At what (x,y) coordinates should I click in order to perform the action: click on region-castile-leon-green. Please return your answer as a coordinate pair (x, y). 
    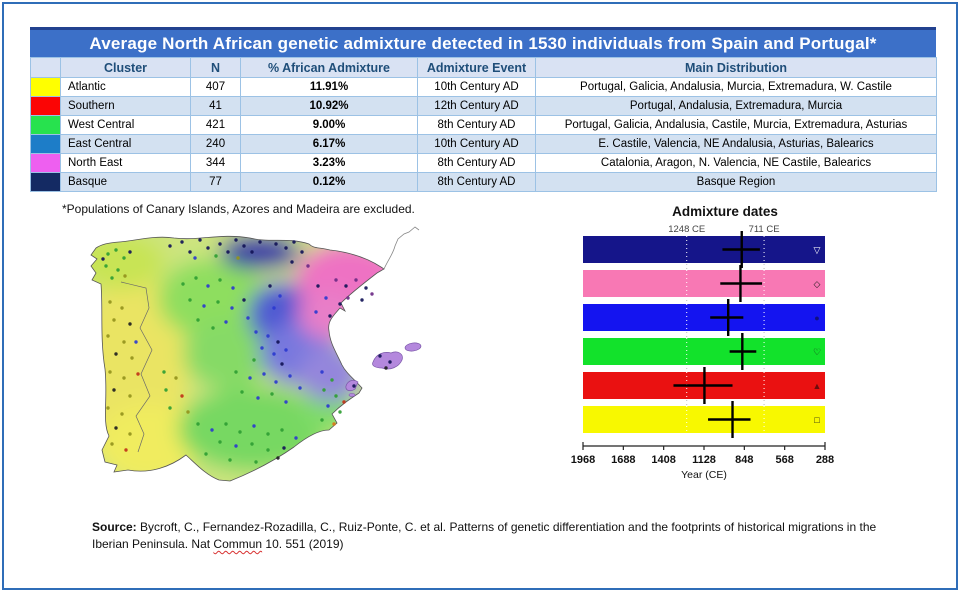
    Looking at the image, I should click on (213, 299).